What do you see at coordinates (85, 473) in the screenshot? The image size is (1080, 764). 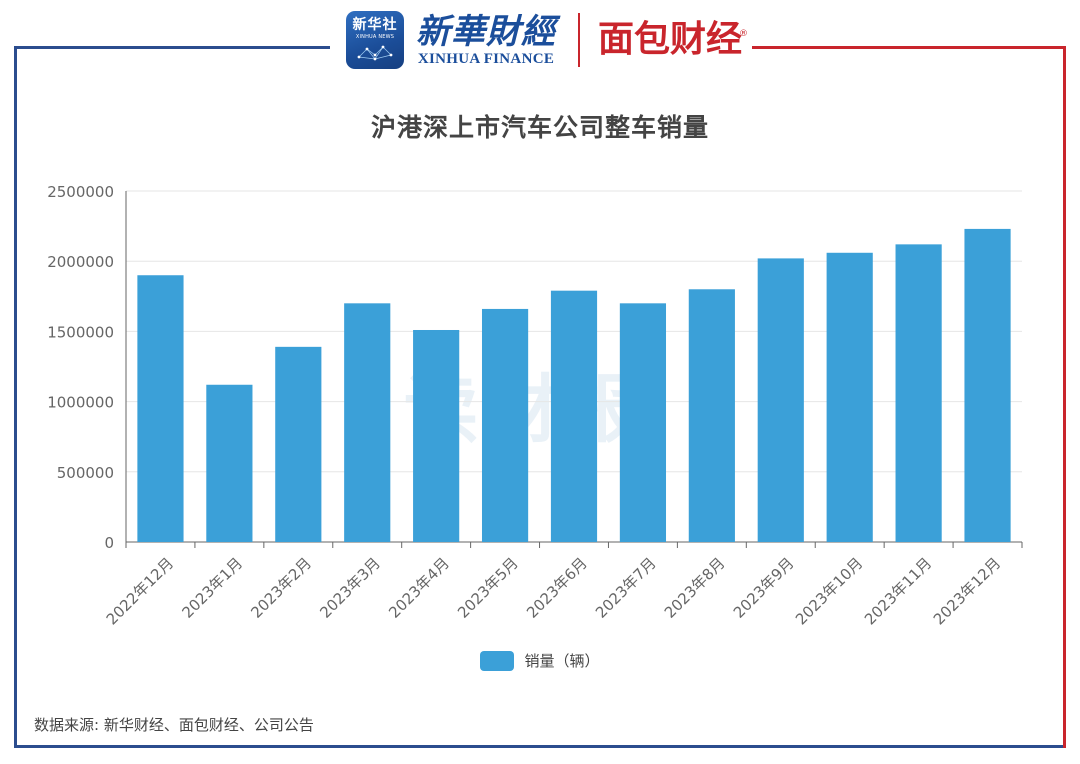 I see `y-tick-label: 500000` at bounding box center [85, 473].